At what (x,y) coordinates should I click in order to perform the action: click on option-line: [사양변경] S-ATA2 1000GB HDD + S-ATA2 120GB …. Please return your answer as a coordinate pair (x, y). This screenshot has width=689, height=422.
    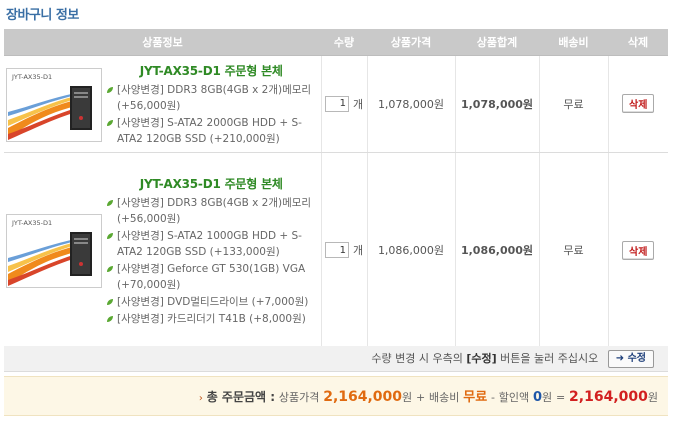
    Looking at the image, I should click on (211, 244).